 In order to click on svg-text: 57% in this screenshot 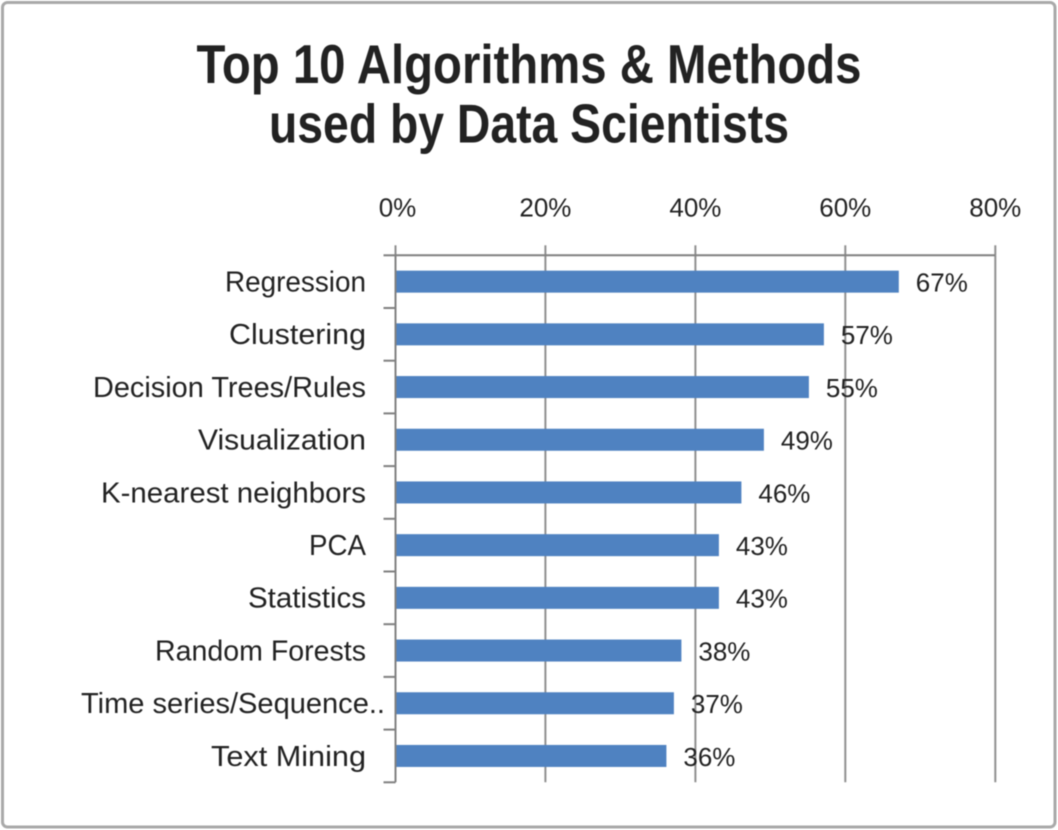, I will do `click(867, 335)`.